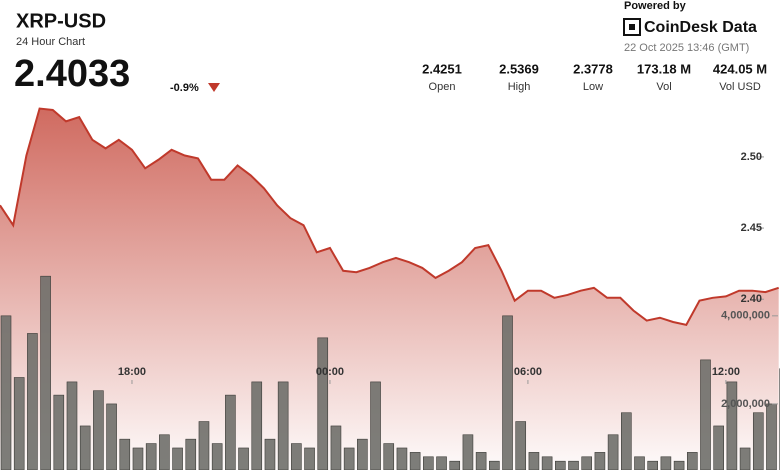 This screenshot has height=475, width=780. What do you see at coordinates (726, 372) in the screenshot?
I see `x-tick-label: 12:00` at bounding box center [726, 372].